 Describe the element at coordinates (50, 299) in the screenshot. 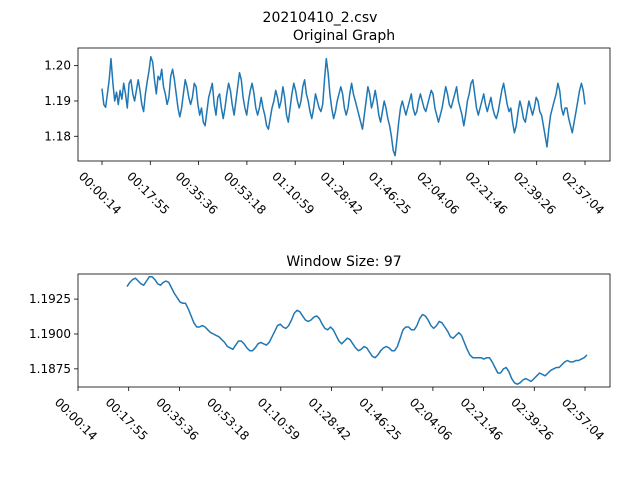

I see `y-tick-label: 1.1925` at that location.